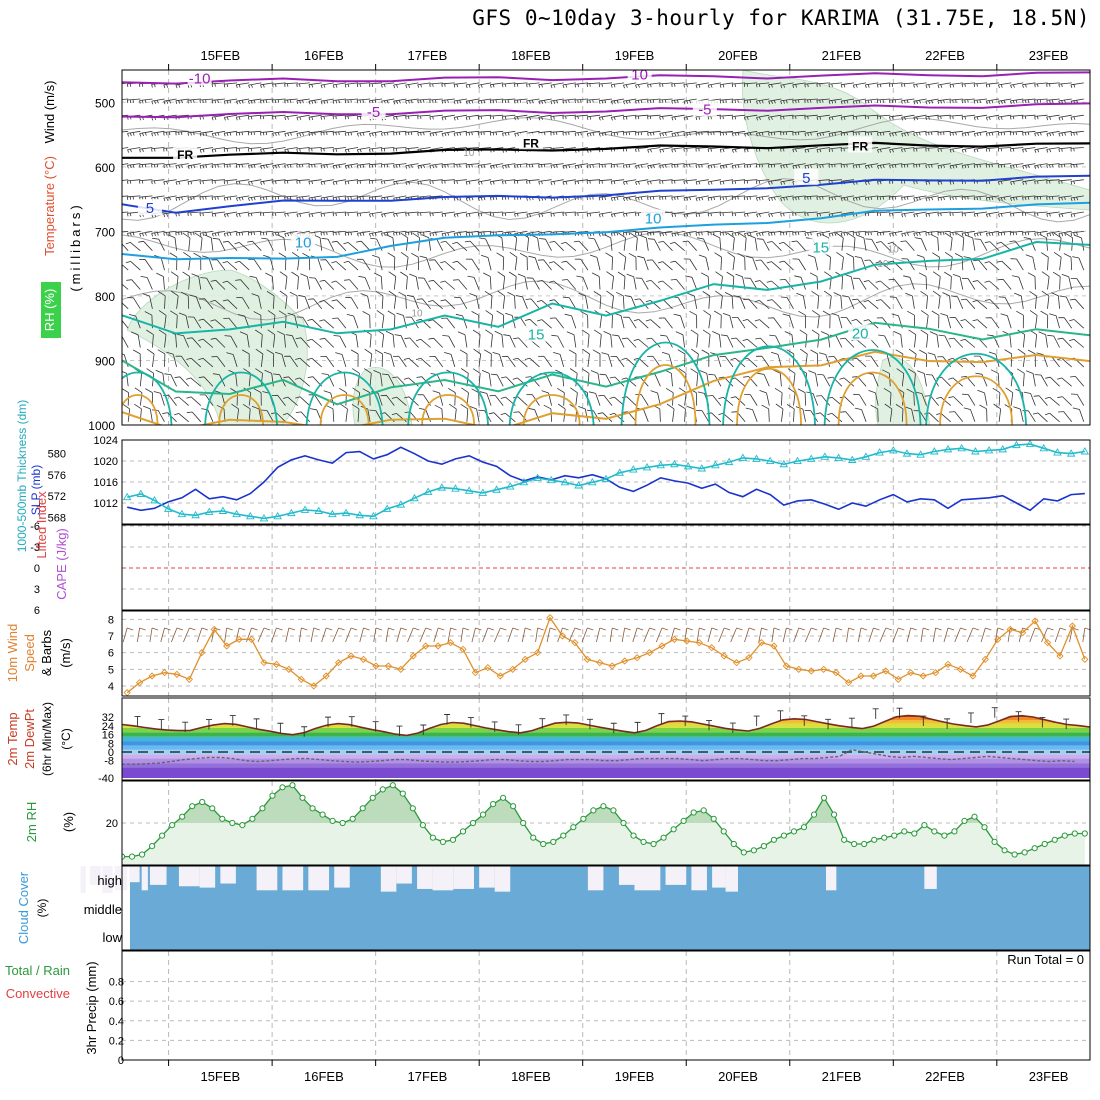 The height and width of the screenshot is (1100, 1100). What do you see at coordinates (769, 396) in the screenshot?
I see `warm-contour` at bounding box center [769, 396].